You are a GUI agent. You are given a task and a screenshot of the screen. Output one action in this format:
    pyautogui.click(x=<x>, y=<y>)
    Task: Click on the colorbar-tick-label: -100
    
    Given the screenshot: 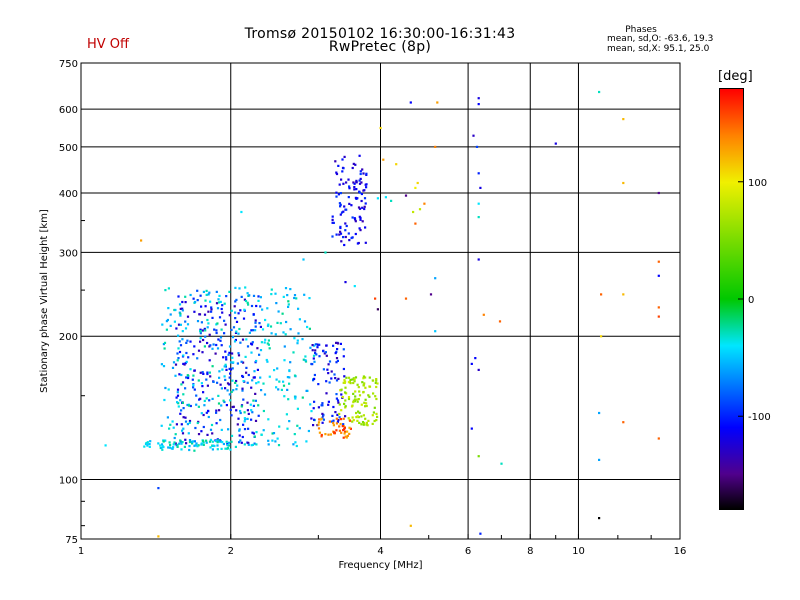 What is the action you would take?
    pyautogui.click(x=759, y=417)
    